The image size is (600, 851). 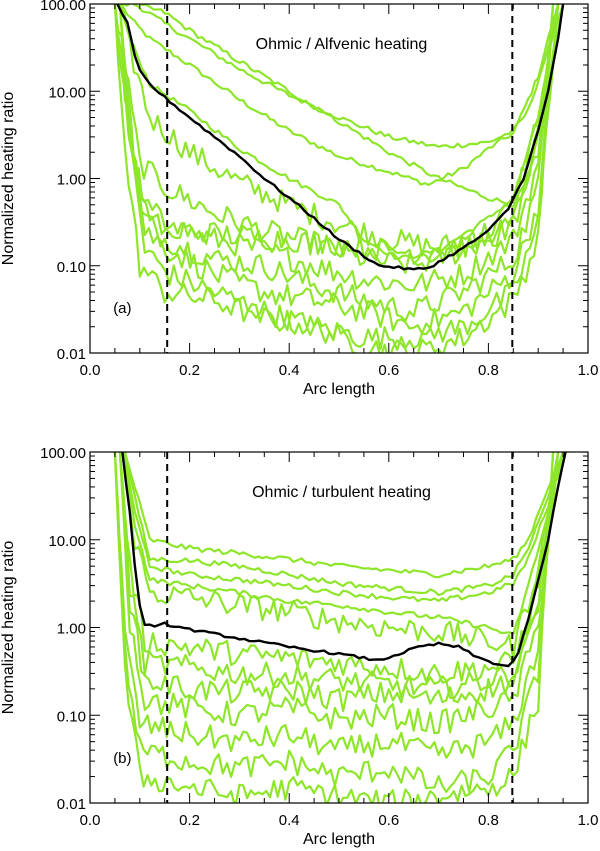 What do you see at coordinates (341, 492) in the screenshot?
I see `chart-title: Ohmic / turbulent heating` at bounding box center [341, 492].